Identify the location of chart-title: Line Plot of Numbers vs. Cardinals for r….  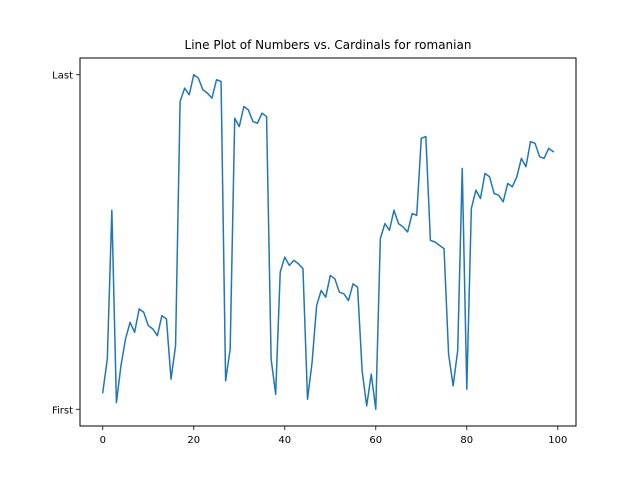
(328, 45).